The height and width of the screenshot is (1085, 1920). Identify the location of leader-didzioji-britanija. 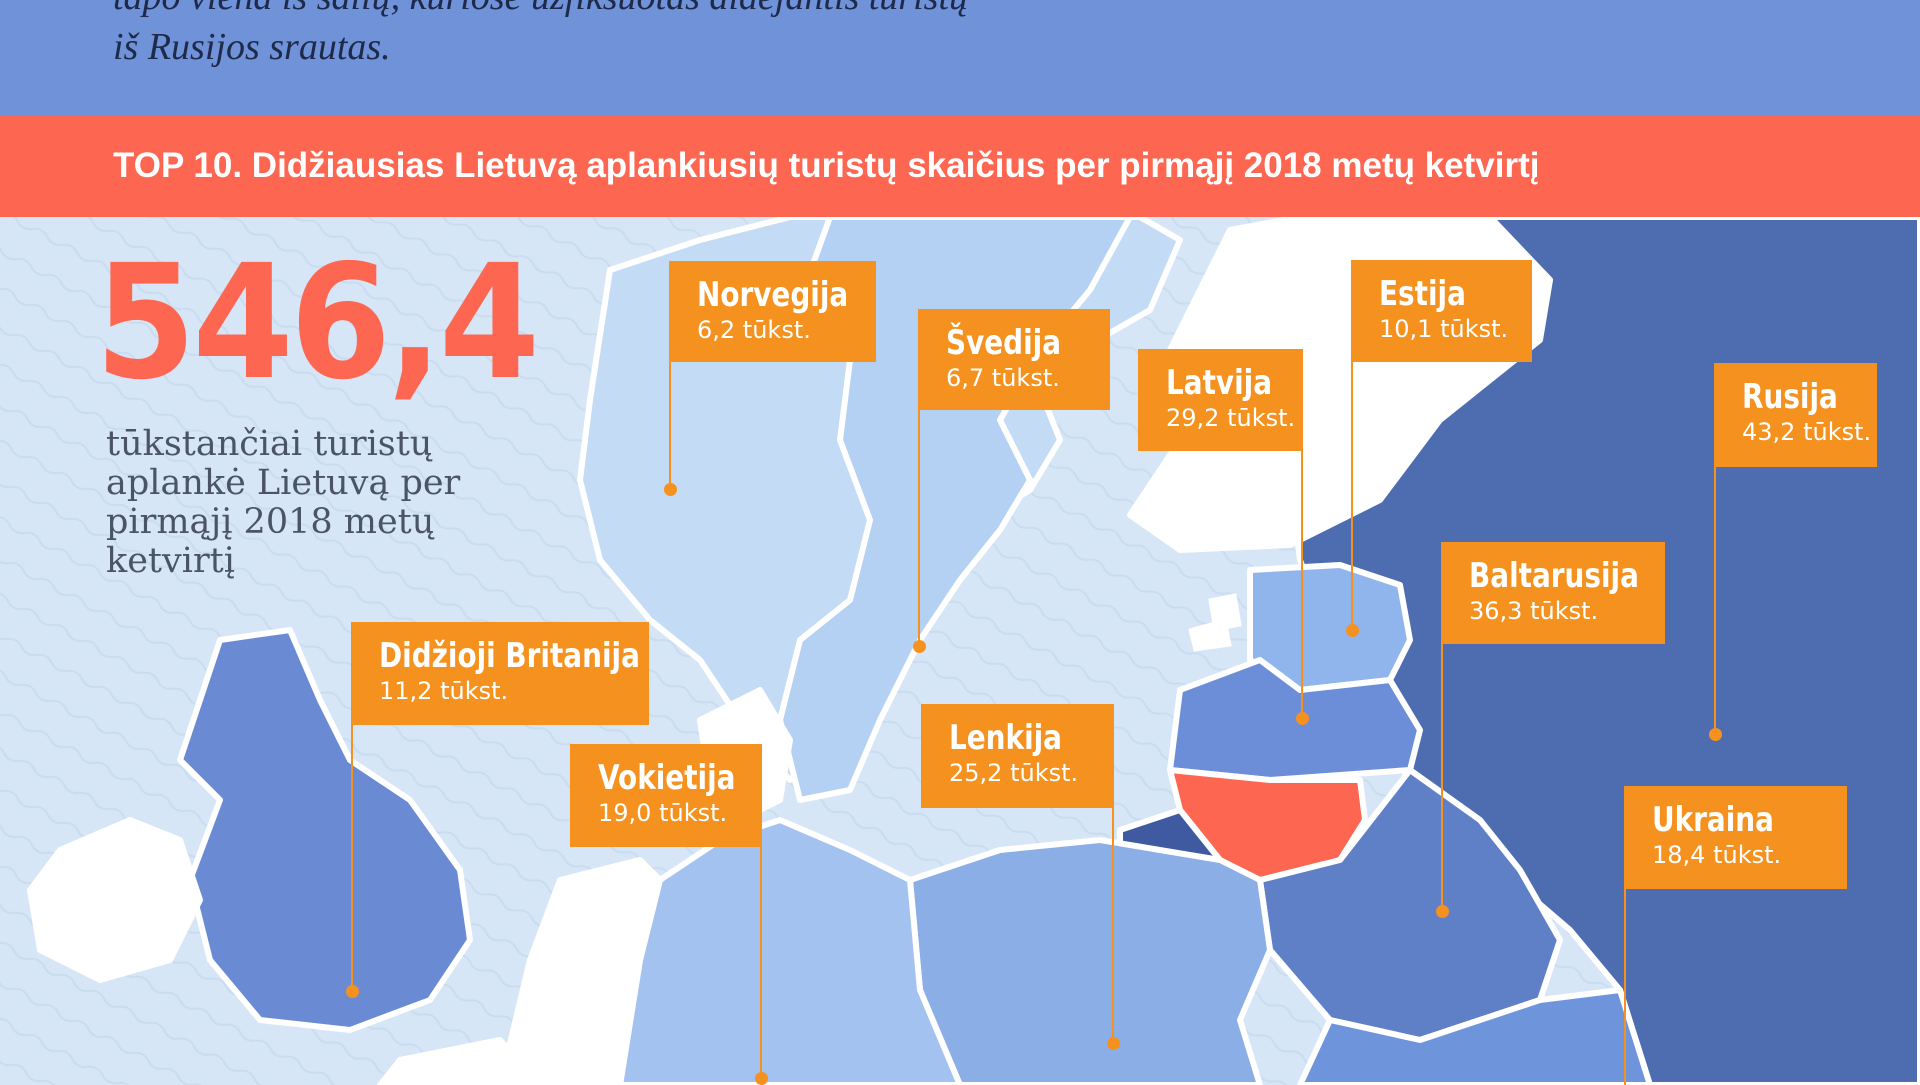
(352, 857).